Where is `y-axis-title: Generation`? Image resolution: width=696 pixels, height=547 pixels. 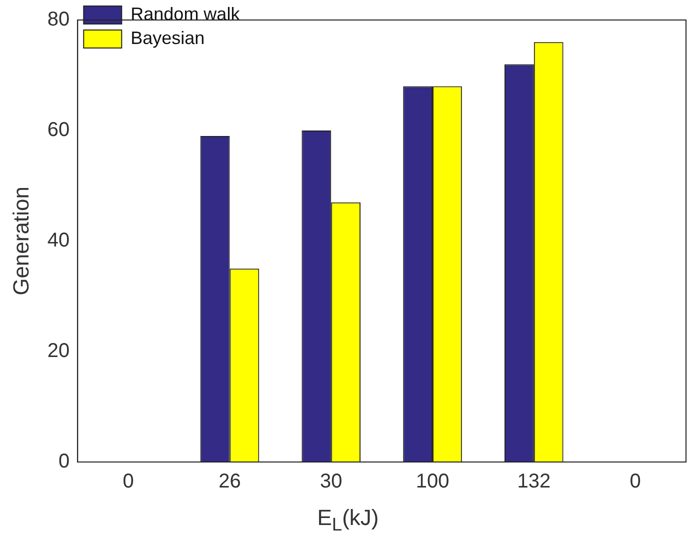
y-axis-title: Generation is located at coordinates (21, 241).